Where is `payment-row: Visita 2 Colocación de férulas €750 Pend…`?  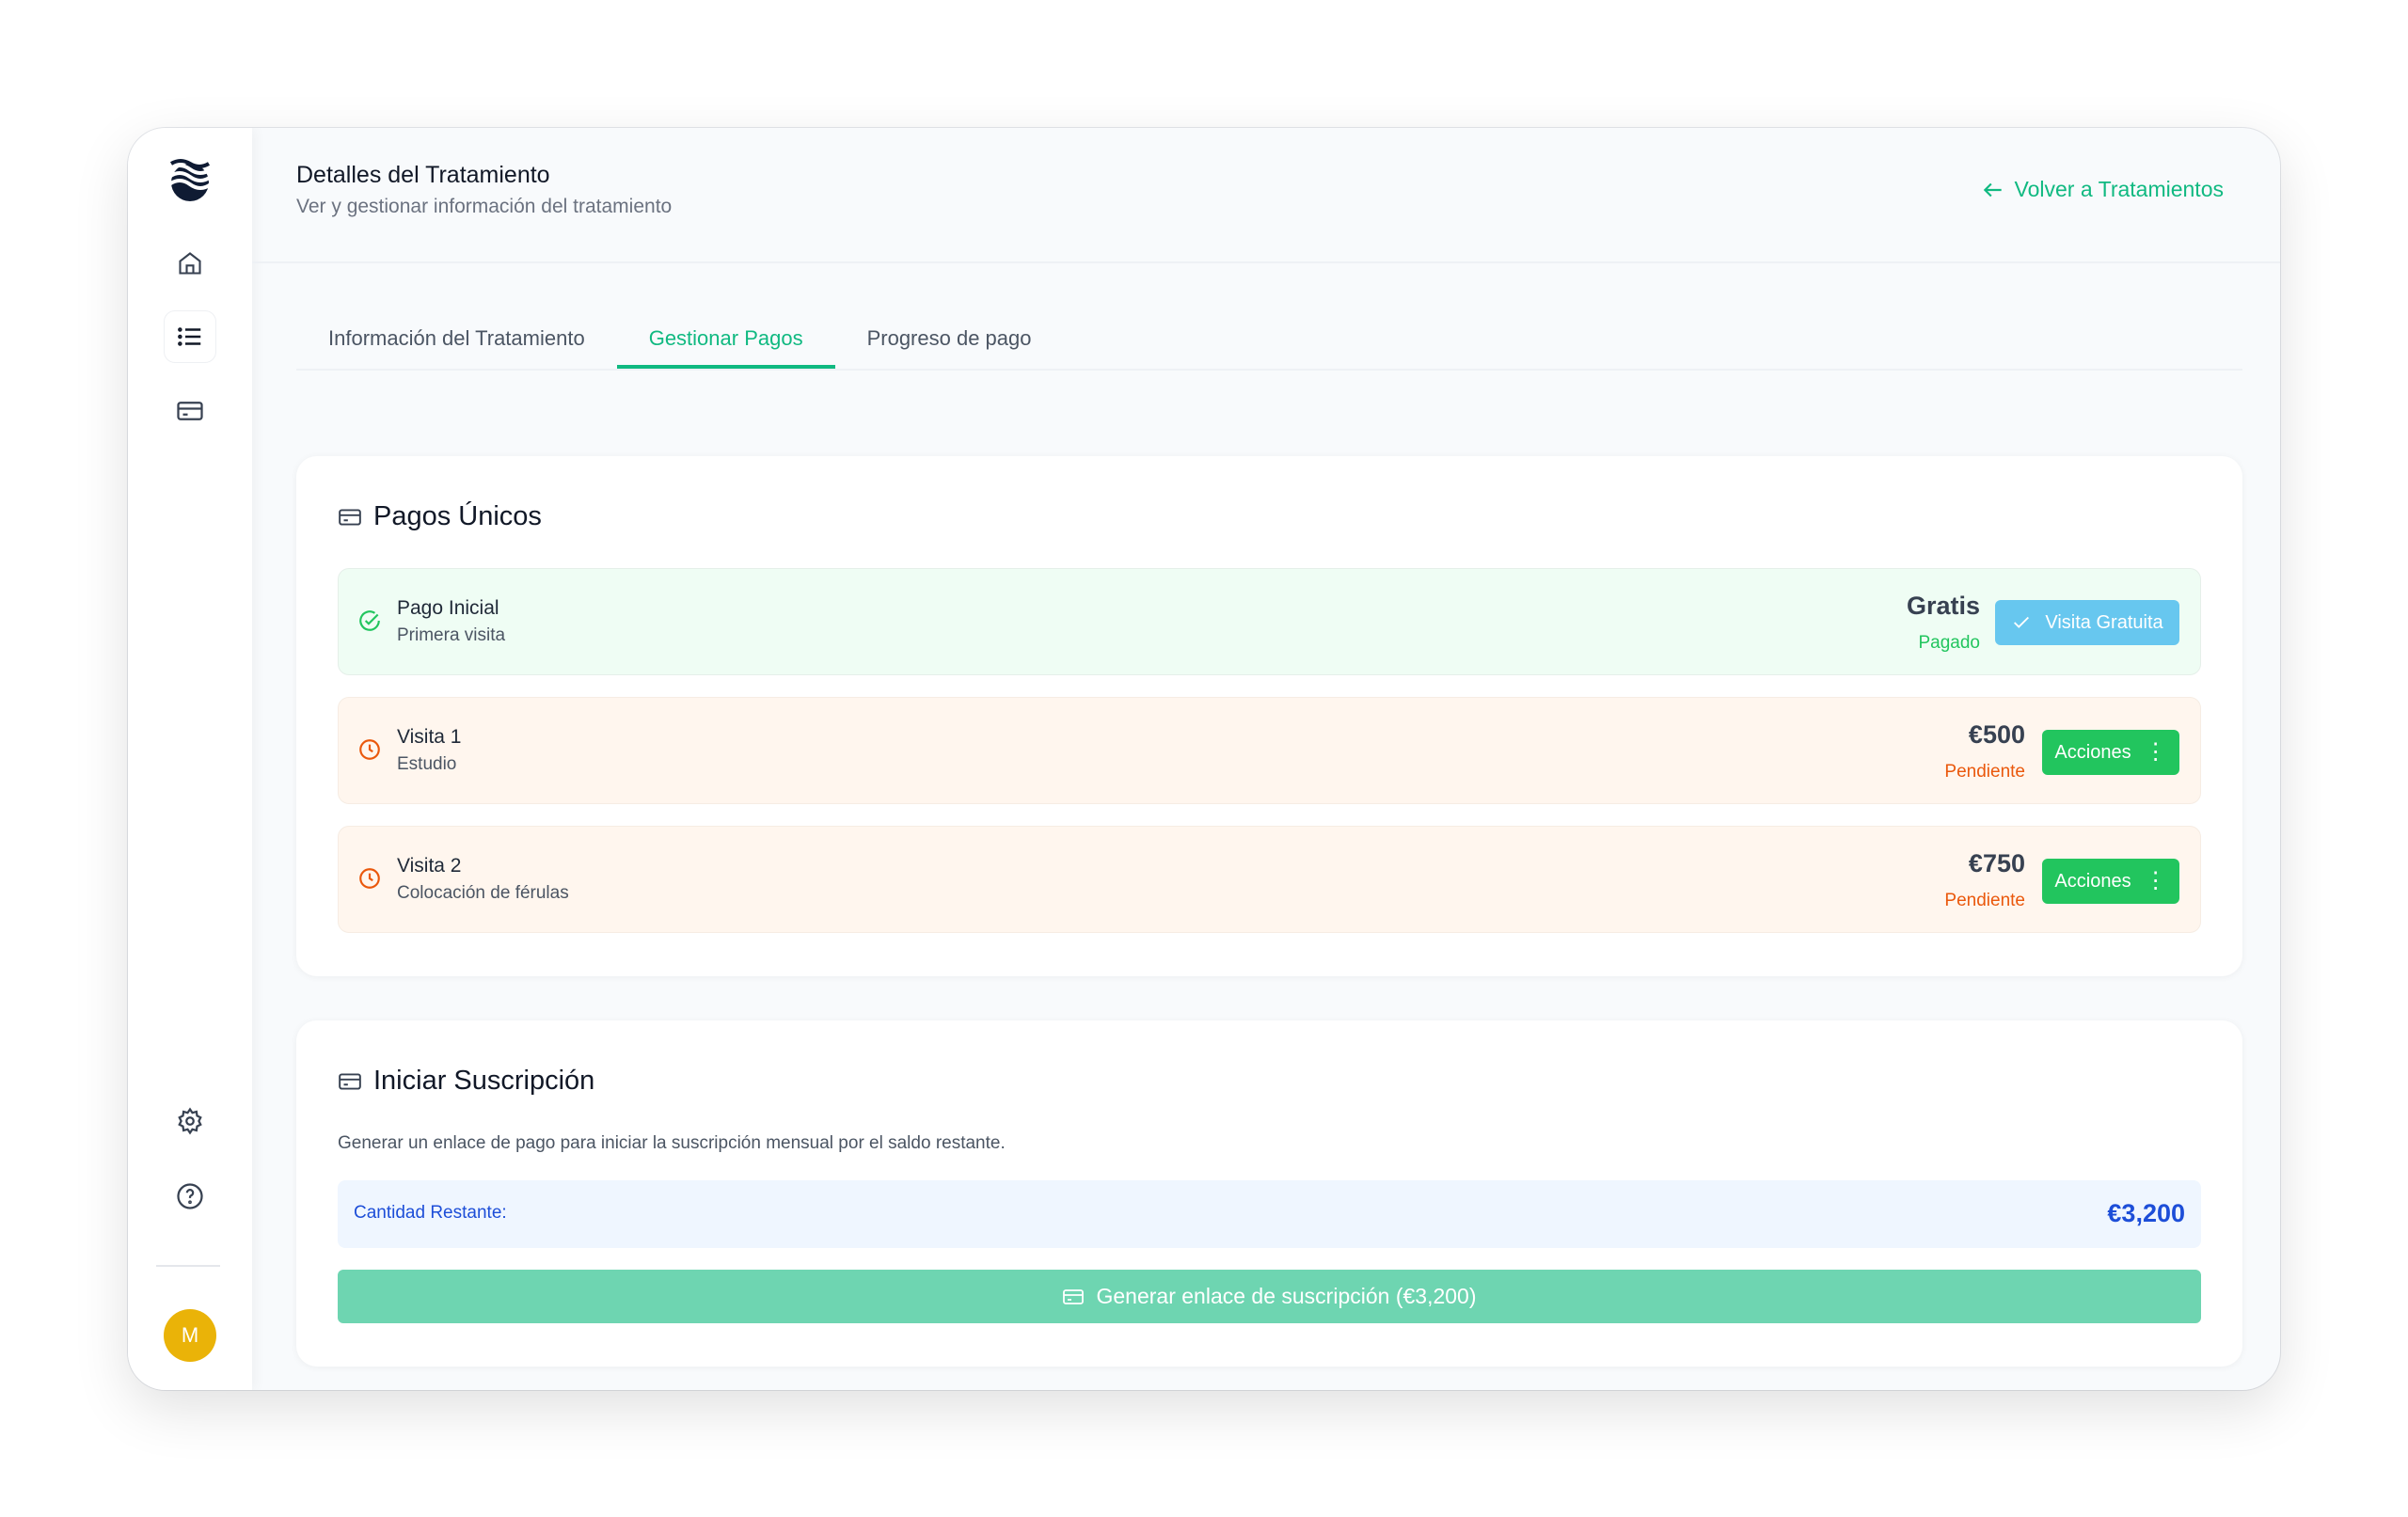 payment-row: Visita 2 Colocación de férulas €750 Pend… is located at coordinates (1270, 879).